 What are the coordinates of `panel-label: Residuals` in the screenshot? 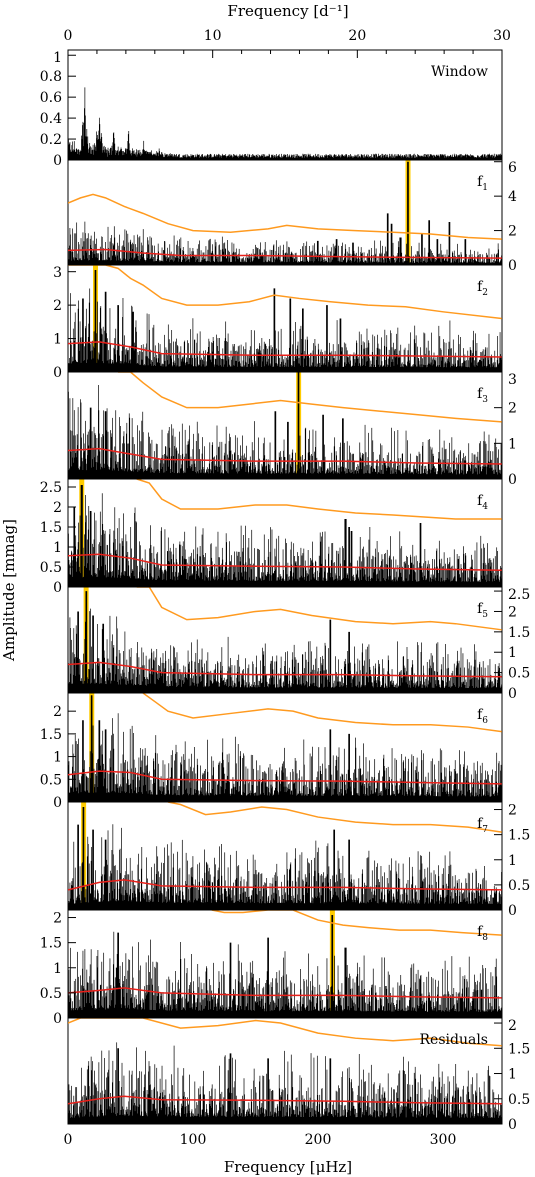 It's located at (454, 1040).